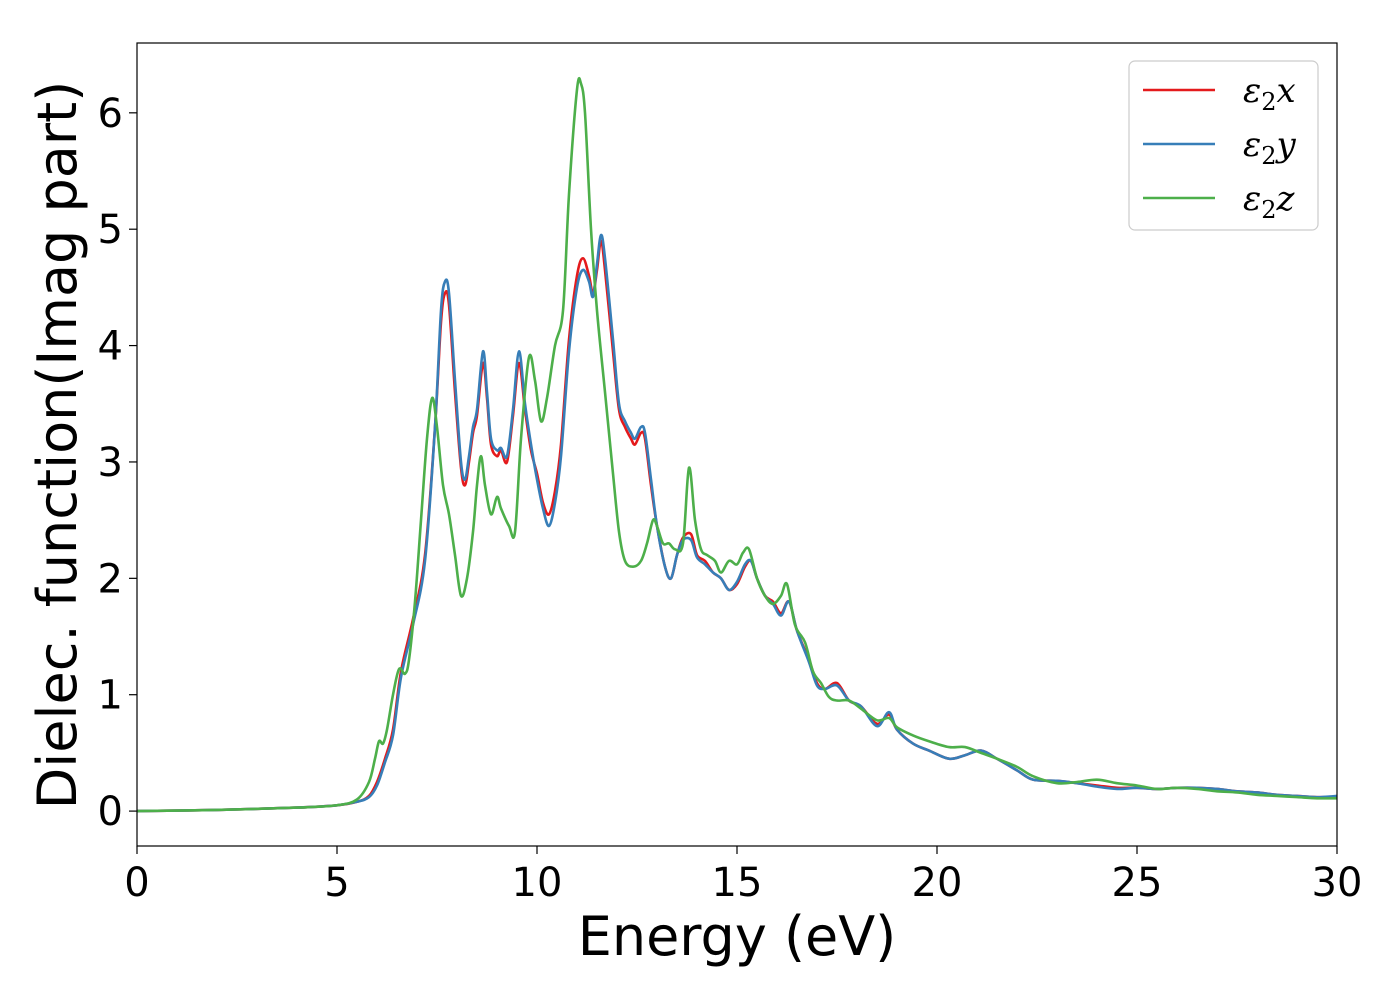 The image size is (1400, 1000). I want to click on legend-label-y: ε2y, so click(1270, 147).